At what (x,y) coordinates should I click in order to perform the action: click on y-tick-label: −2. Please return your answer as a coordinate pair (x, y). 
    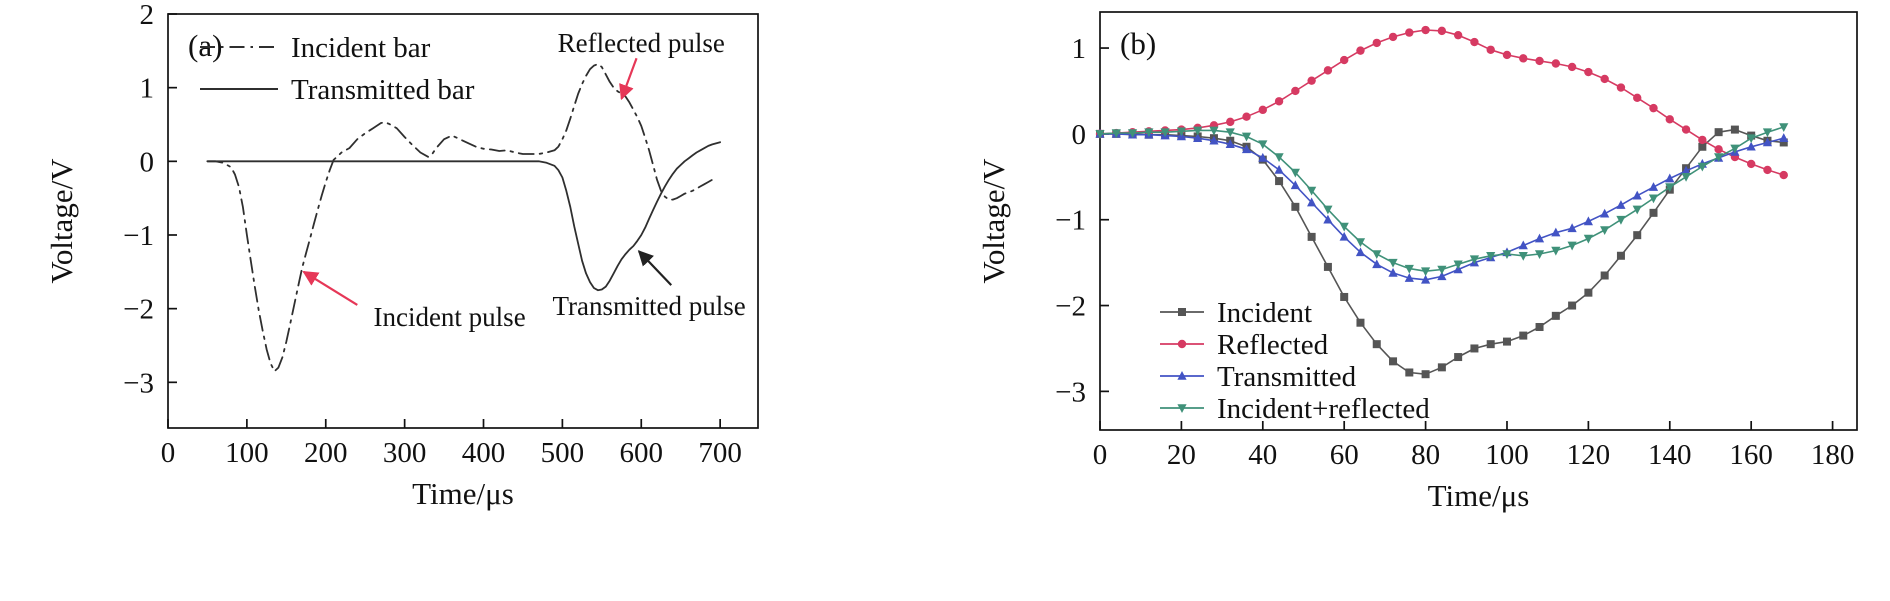
    Looking at the image, I should click on (138, 310).